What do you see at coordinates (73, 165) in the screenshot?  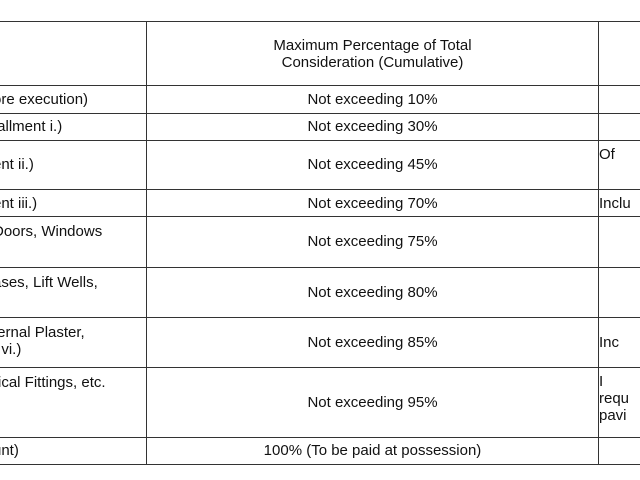 I see `stage-cell: ent ii.)` at bounding box center [73, 165].